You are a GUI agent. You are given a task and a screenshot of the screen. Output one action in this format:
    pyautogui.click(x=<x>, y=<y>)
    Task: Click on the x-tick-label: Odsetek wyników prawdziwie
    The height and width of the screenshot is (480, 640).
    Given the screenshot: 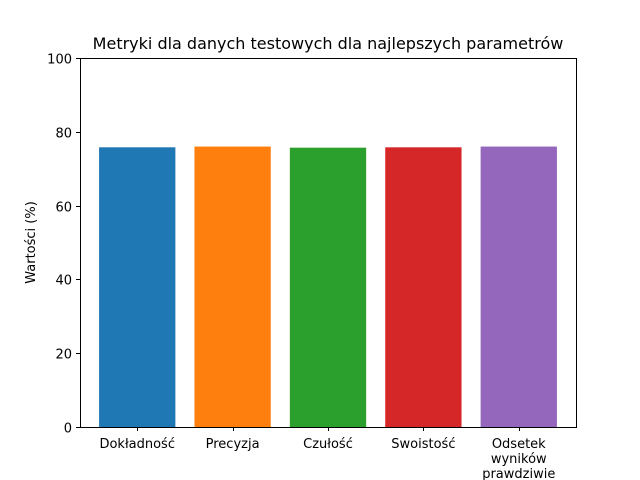 What is the action you would take?
    pyautogui.click(x=518, y=458)
    